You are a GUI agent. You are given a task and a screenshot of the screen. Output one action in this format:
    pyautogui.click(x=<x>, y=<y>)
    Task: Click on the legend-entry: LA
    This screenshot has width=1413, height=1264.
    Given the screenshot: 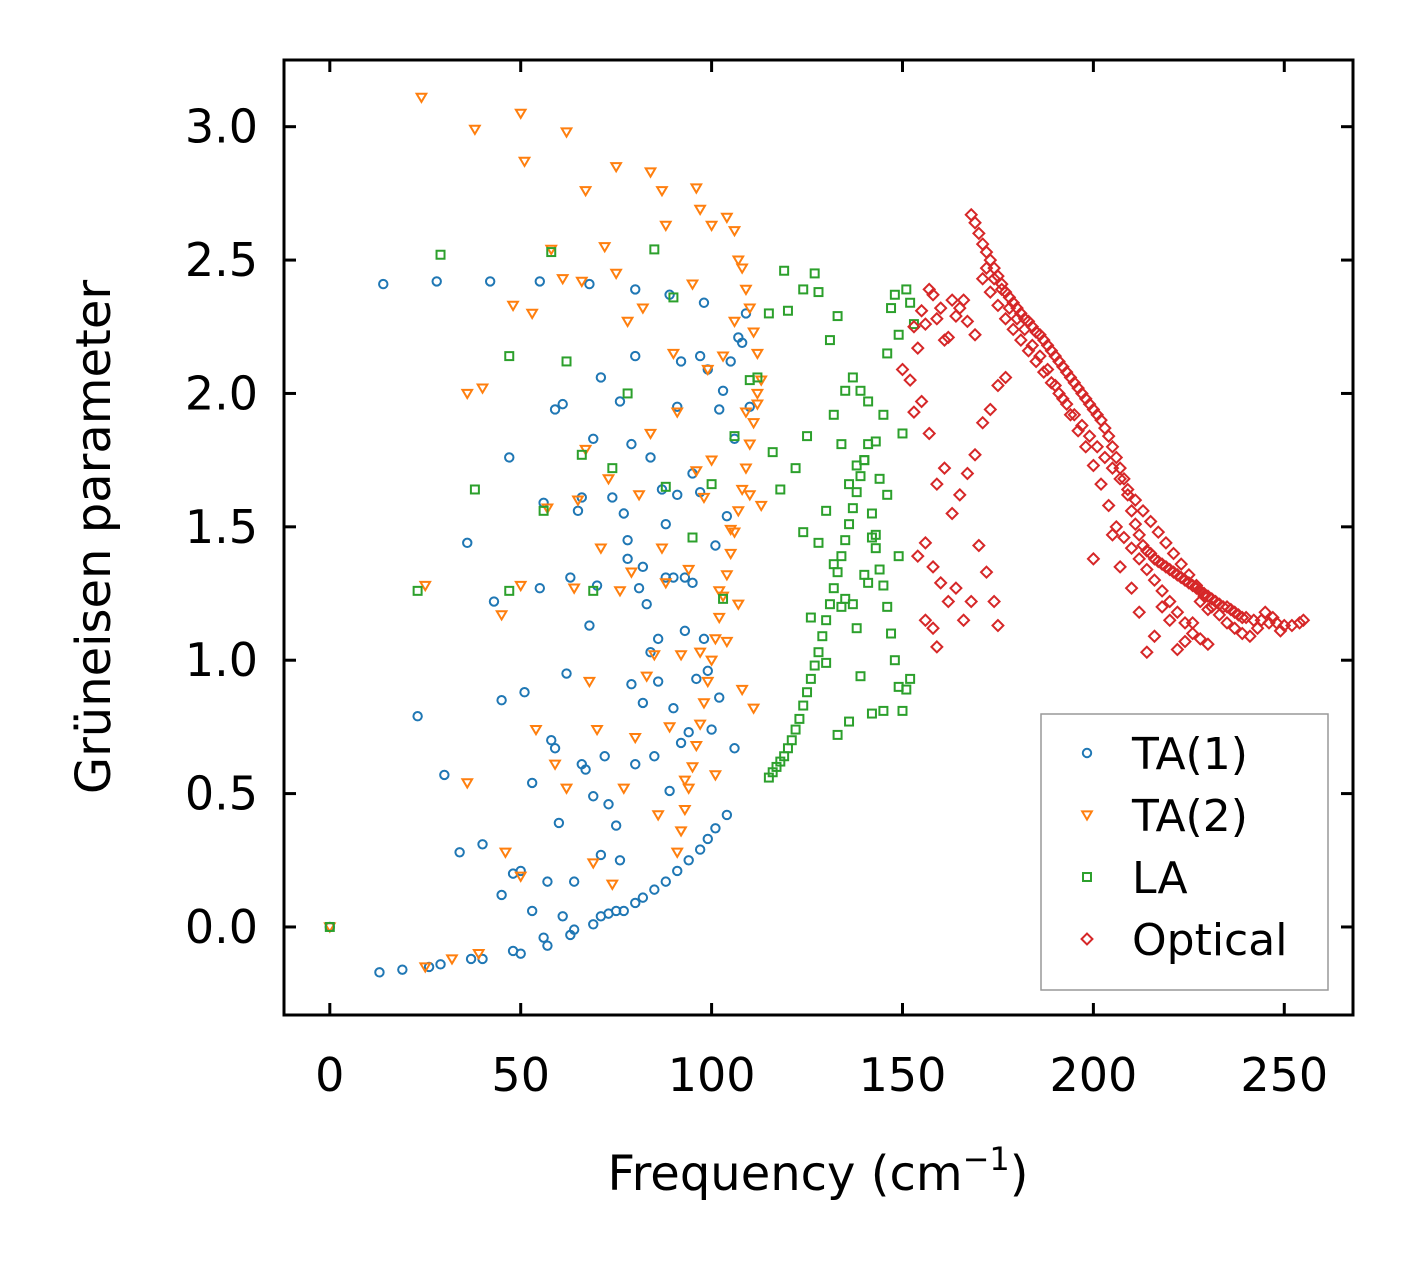 What is the action you would take?
    pyautogui.click(x=1135, y=878)
    